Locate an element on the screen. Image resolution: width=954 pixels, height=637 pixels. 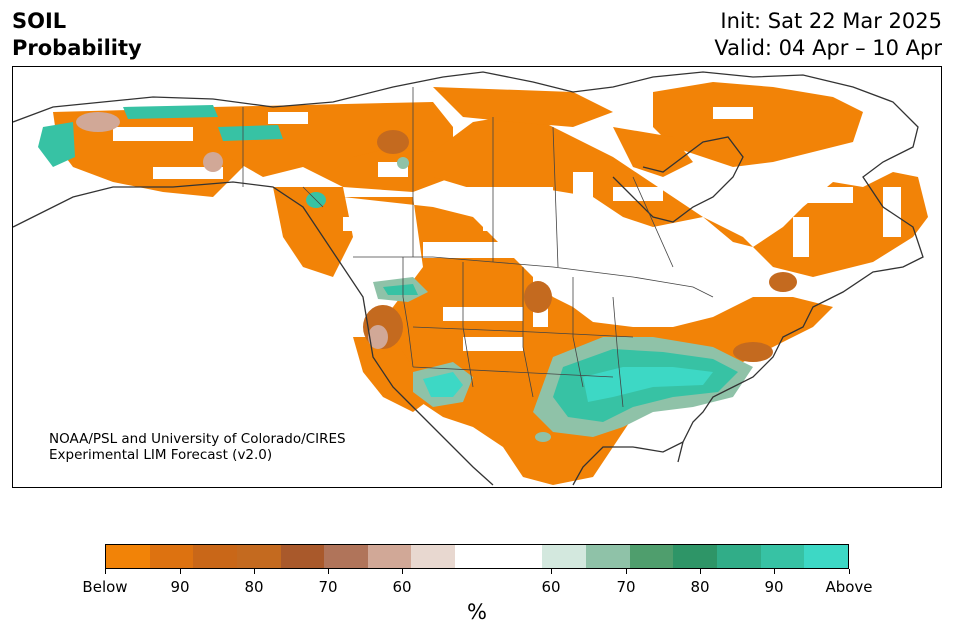
colorbar-unit: % is located at coordinates (477, 612).